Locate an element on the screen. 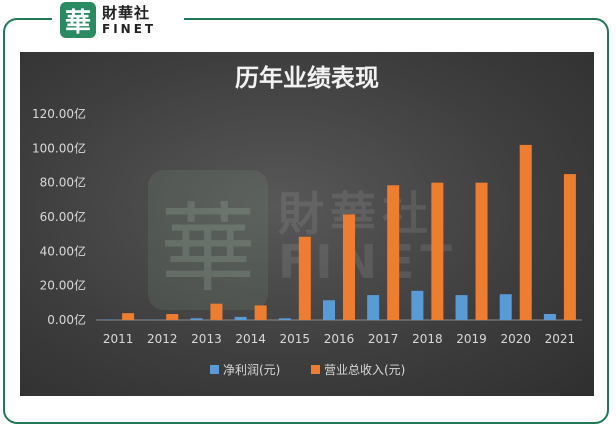 The height and width of the screenshot is (448, 616). y-tick-label: 80.00亿 is located at coordinates (63, 182).